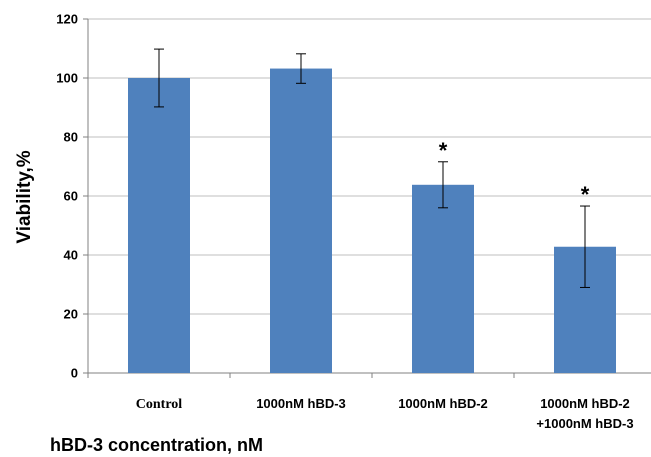 The height and width of the screenshot is (457, 651). What do you see at coordinates (584, 423) in the screenshot?
I see `category-label-line: +1000nM hBD-3` at bounding box center [584, 423].